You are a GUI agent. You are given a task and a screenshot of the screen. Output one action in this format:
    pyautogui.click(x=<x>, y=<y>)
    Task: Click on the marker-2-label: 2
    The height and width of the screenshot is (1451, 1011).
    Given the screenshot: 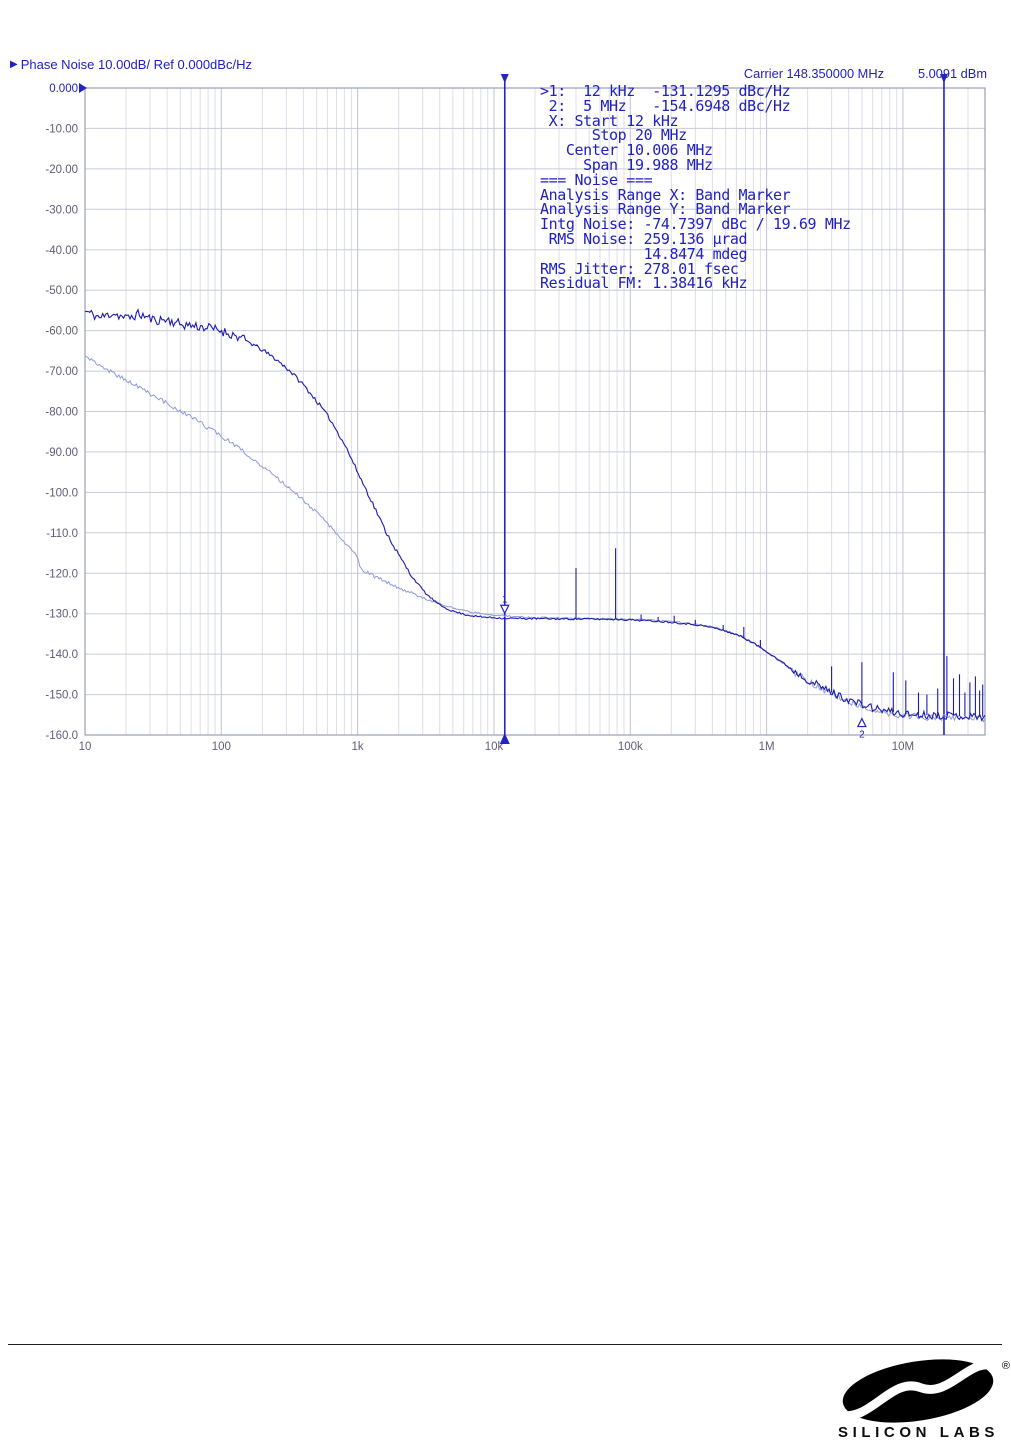 What is the action you would take?
    pyautogui.click(x=862, y=735)
    